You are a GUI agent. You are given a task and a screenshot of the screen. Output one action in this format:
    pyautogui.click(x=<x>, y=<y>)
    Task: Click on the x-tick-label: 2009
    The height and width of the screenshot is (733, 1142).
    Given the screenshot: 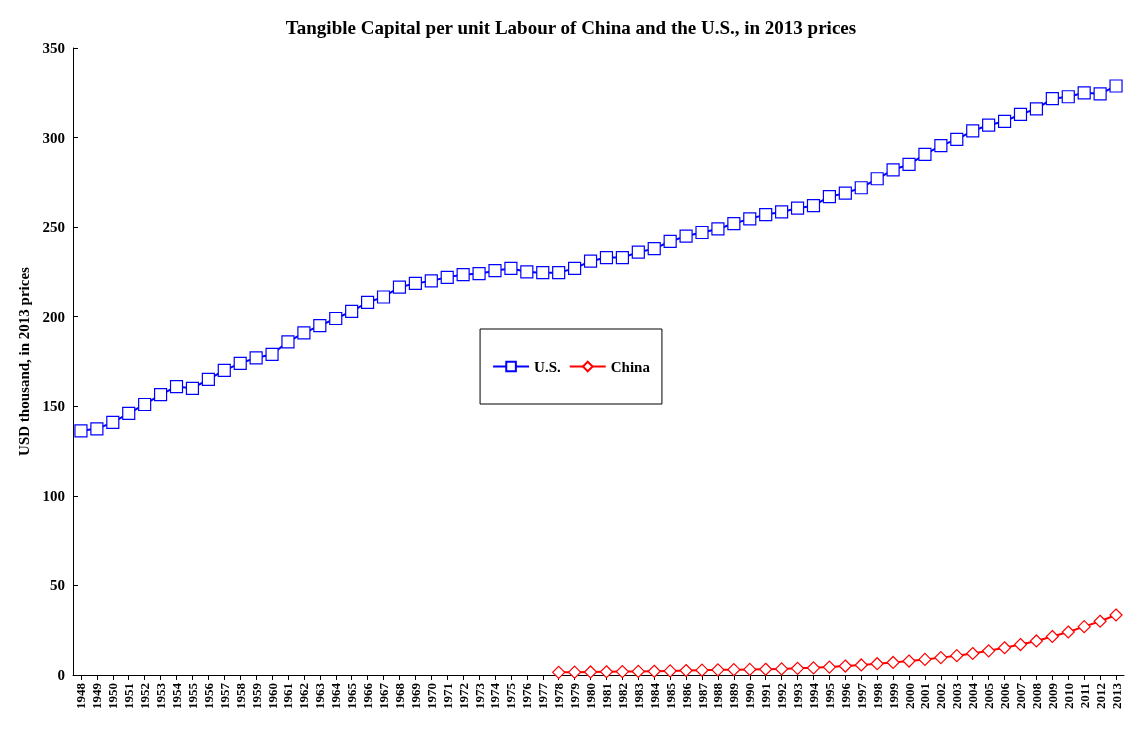 What is the action you would take?
    pyautogui.click(x=1052, y=695)
    